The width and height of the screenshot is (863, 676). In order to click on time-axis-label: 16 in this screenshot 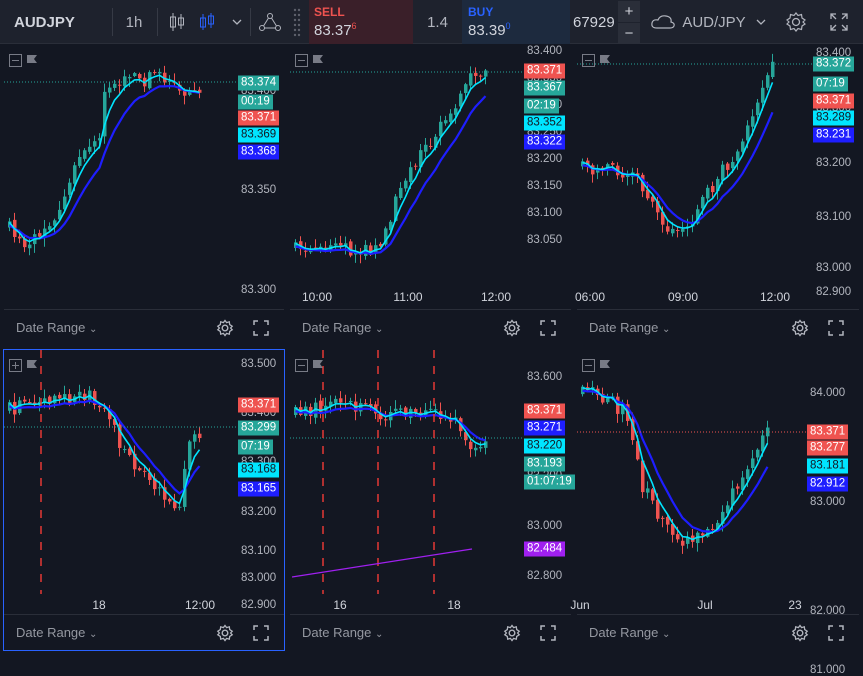, I will do `click(340, 605)`.